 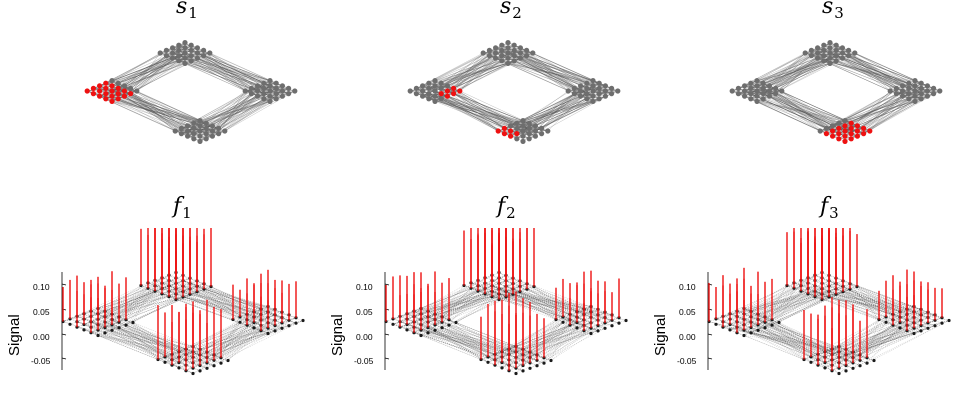 What do you see at coordinates (14, 335) in the screenshot?
I see `signal-ylabel-1: Signal` at bounding box center [14, 335].